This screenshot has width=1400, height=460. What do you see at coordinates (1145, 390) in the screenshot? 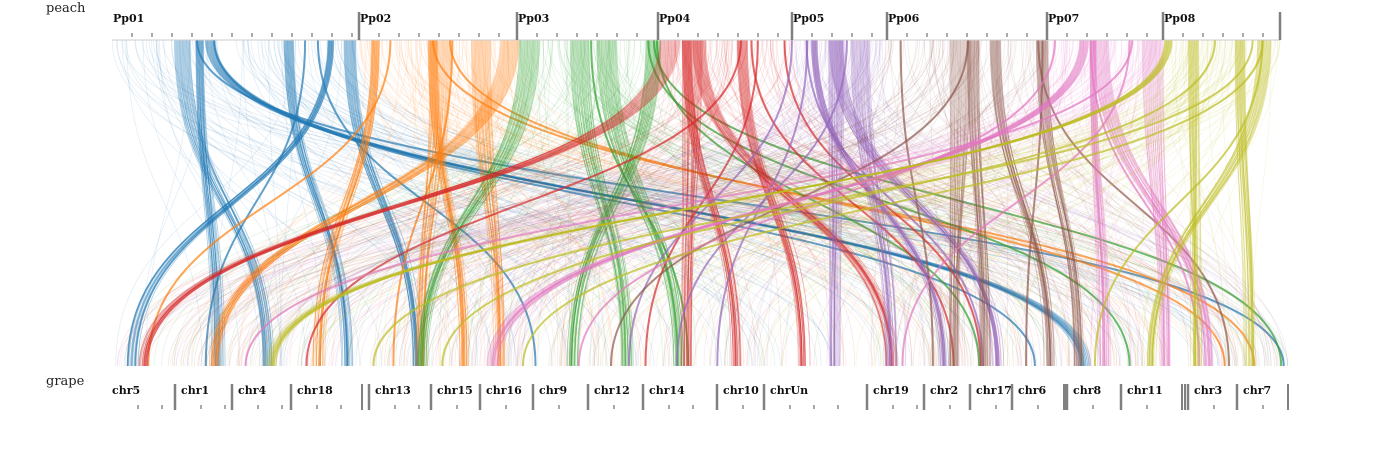
I see `grape-chromosome-label: chr11` at bounding box center [1145, 390].